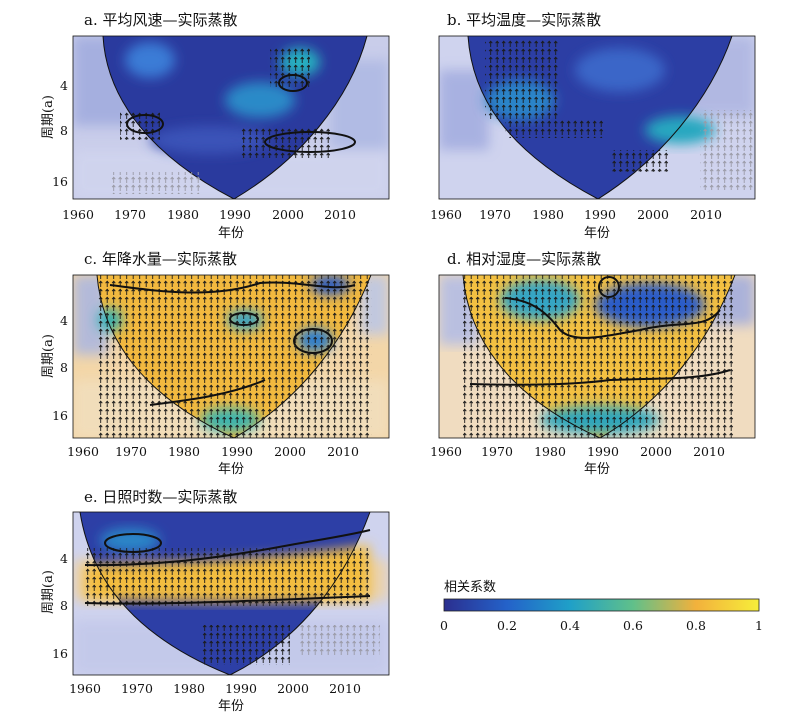 The width and height of the screenshot is (803, 719). Describe the element at coordinates (64, 558) in the screenshot. I see `panel-e-ytick: 4` at that location.